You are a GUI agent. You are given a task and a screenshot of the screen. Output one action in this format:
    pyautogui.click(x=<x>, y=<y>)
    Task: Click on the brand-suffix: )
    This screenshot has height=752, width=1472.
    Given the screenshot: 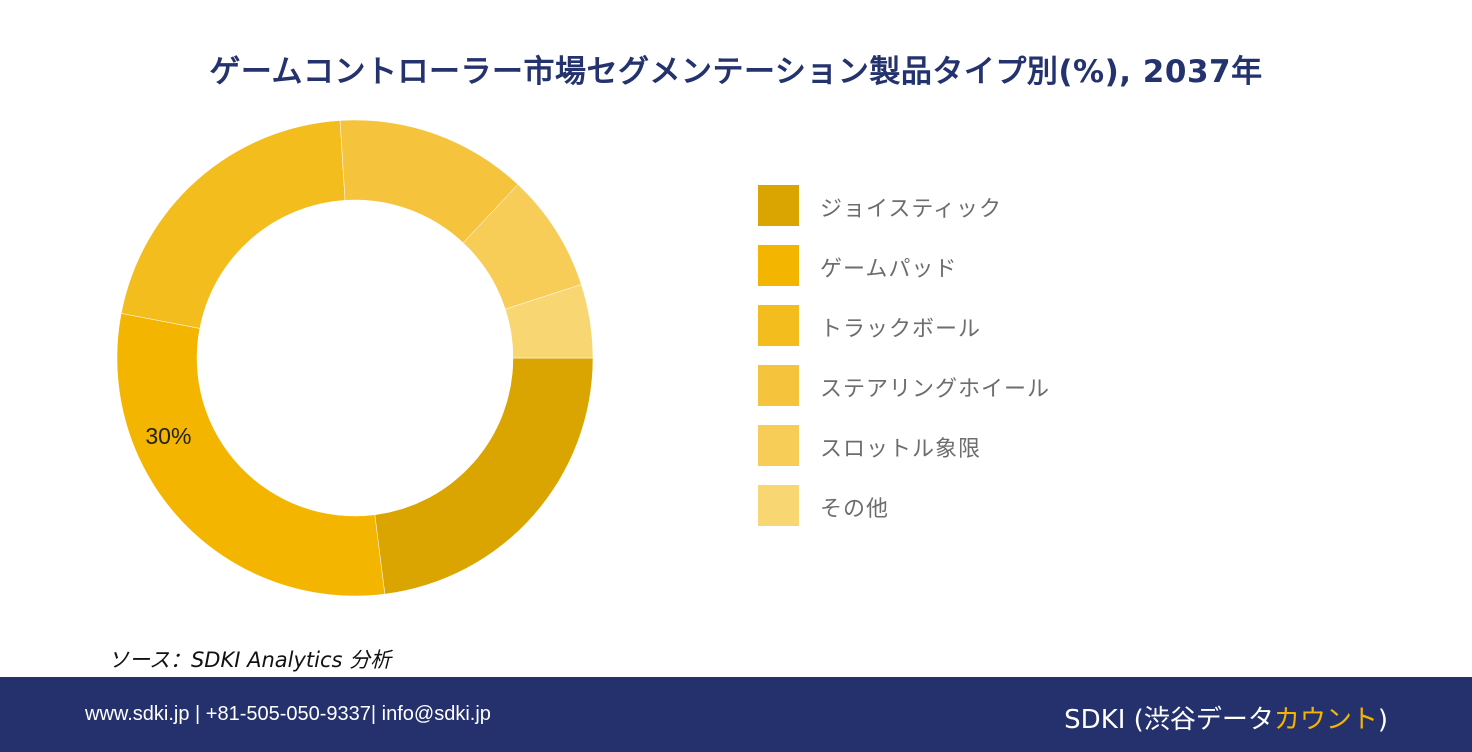 What is the action you would take?
    pyautogui.click(x=1382, y=720)
    